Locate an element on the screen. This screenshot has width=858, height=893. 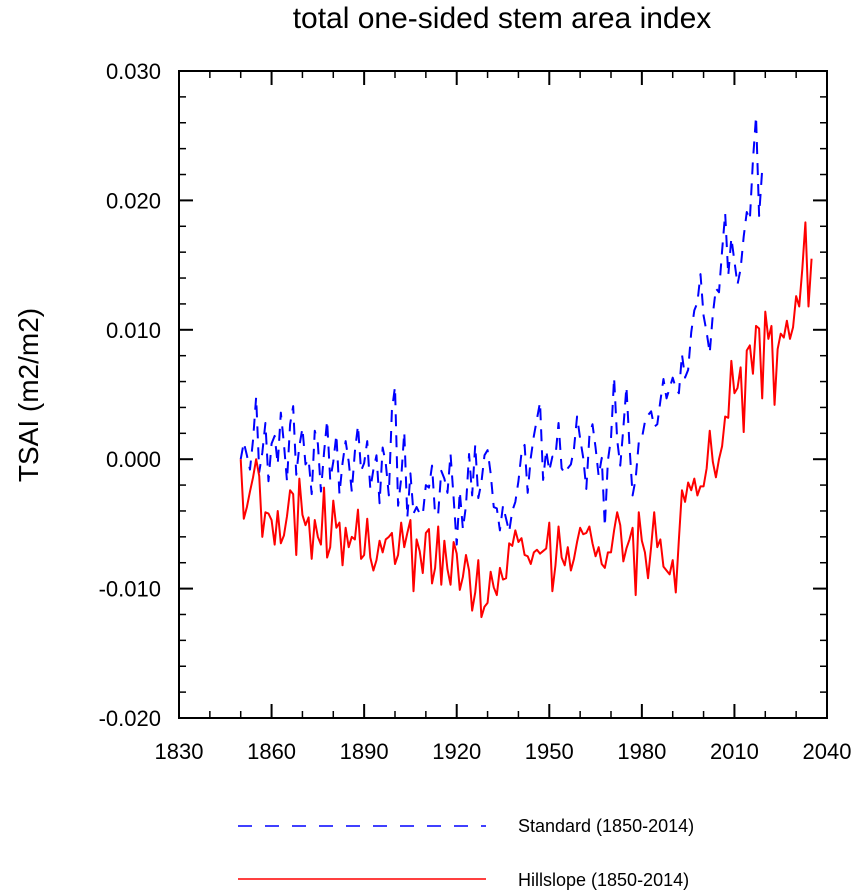
y-tick-label: 0.010 is located at coordinates (133, 330).